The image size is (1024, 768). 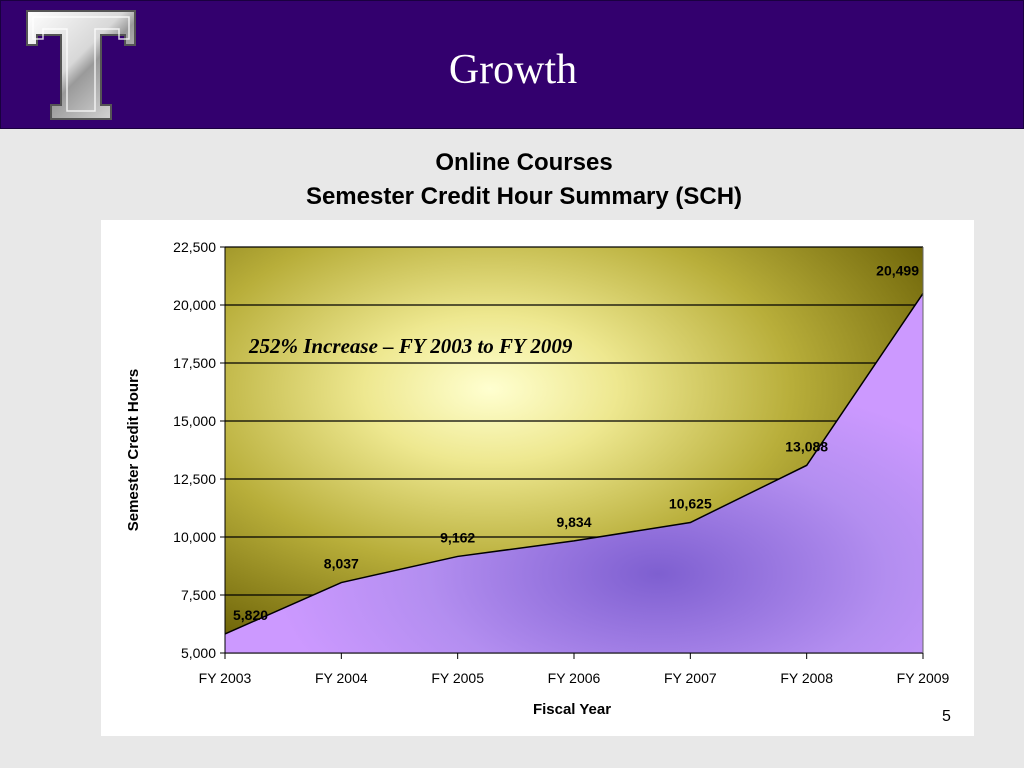 I want to click on data-label: 5,820, so click(x=250, y=615).